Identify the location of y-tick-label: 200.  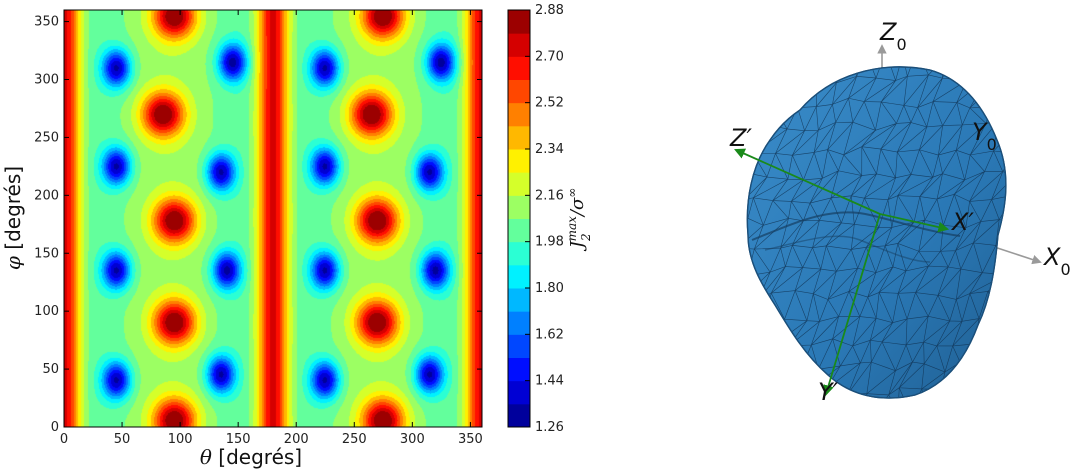
(46, 195).